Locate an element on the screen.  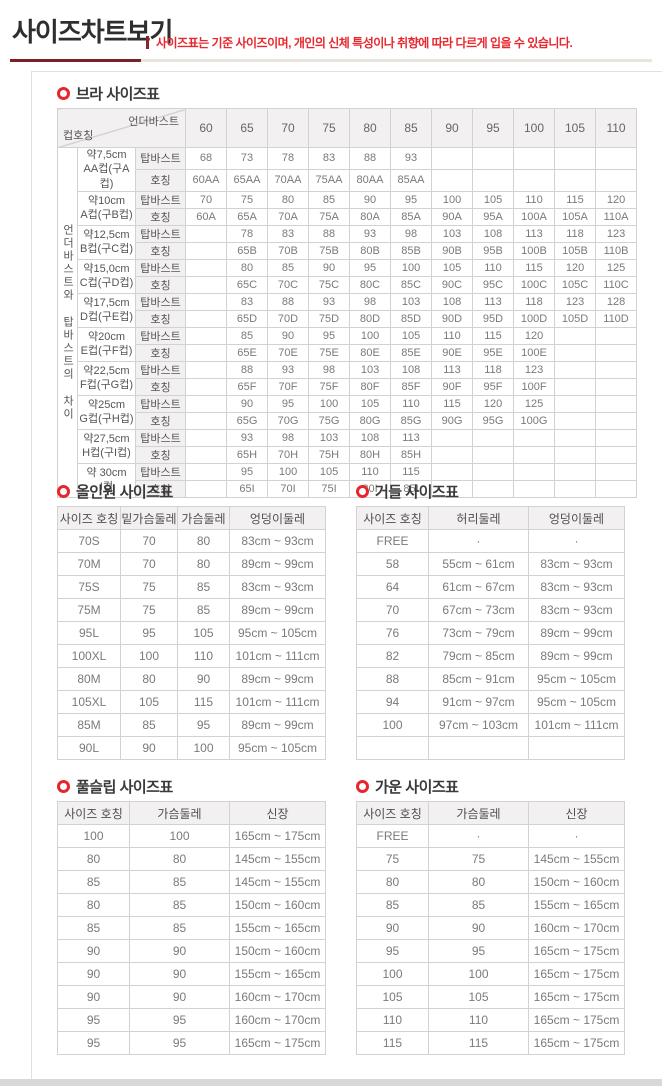
cup-label: 약22,5cm F컵(구G컵) is located at coordinates (106, 378).